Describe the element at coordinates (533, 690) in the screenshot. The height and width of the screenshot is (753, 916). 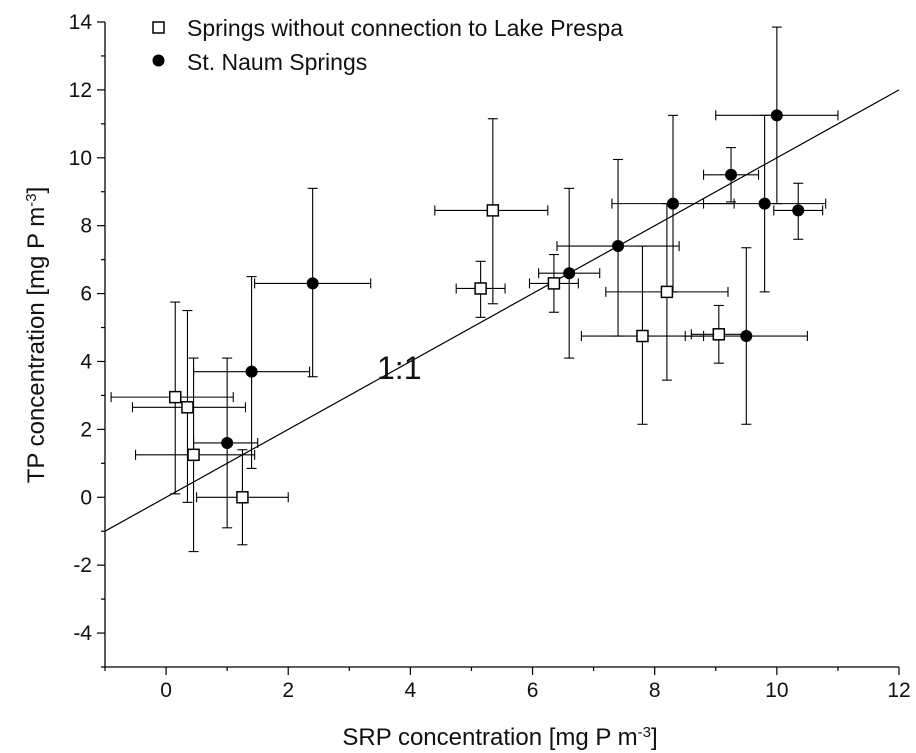
I see `x-tick-label: 6` at that location.